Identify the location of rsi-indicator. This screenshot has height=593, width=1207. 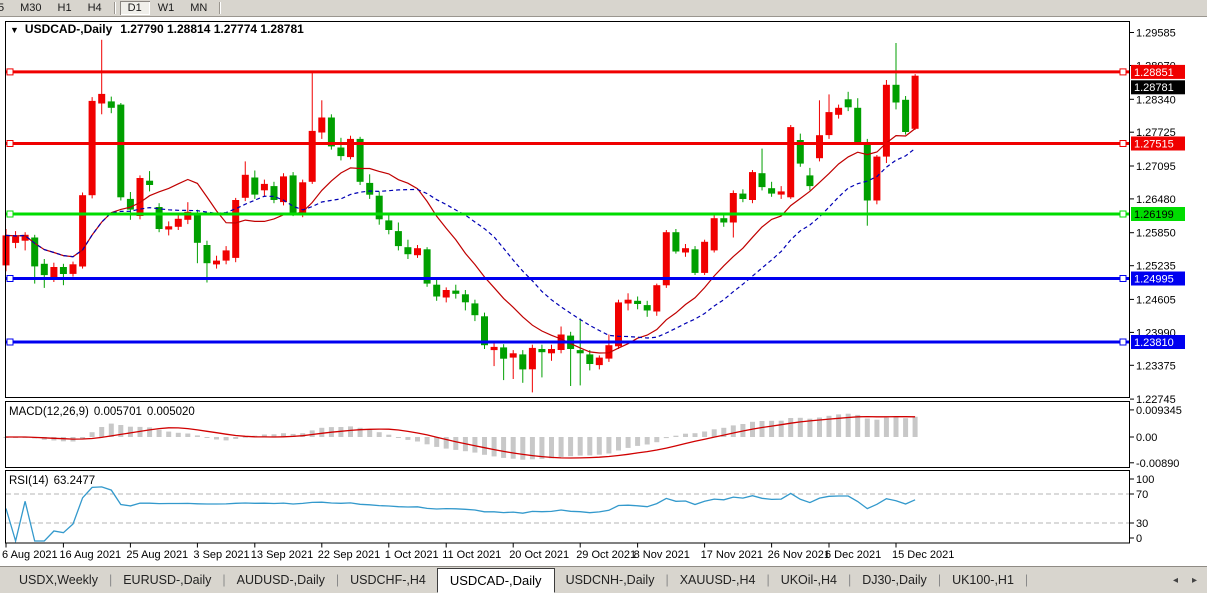
(567, 515).